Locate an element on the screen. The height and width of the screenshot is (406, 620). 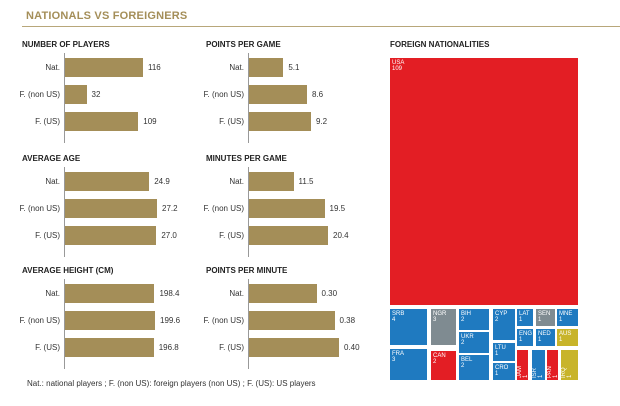
title-divider is located at coordinates (321, 26).